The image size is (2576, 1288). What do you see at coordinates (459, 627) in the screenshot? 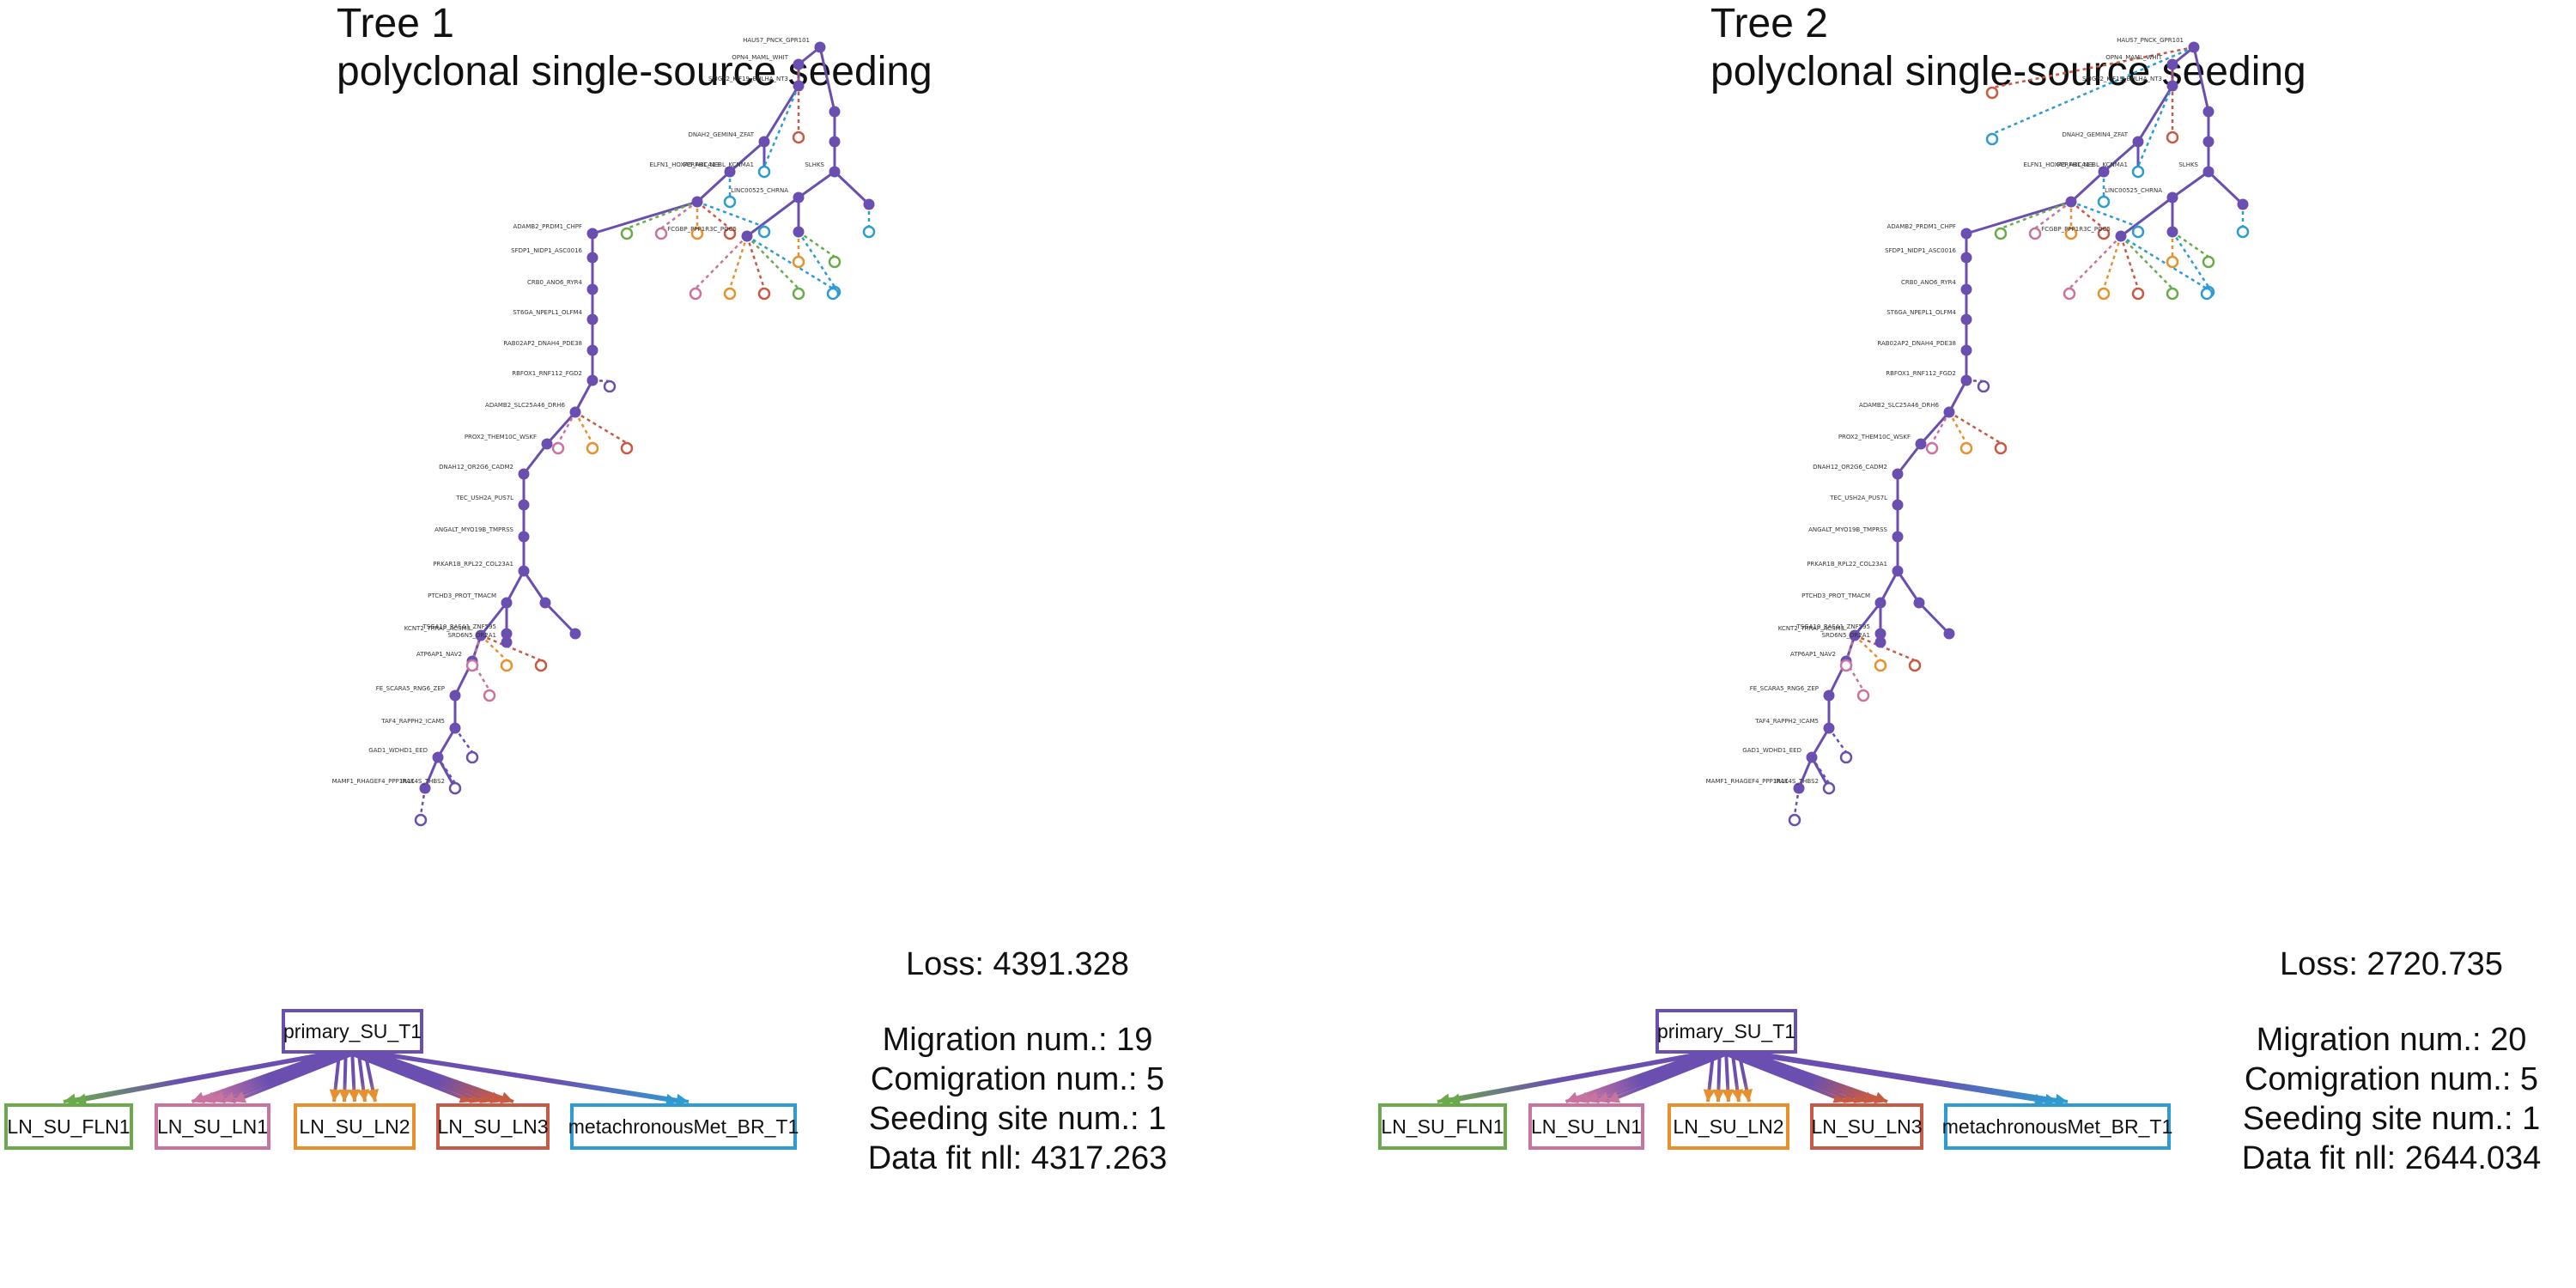
I see `clone-node-label: TSGA10_RASA1_ZNF595` at bounding box center [459, 627].